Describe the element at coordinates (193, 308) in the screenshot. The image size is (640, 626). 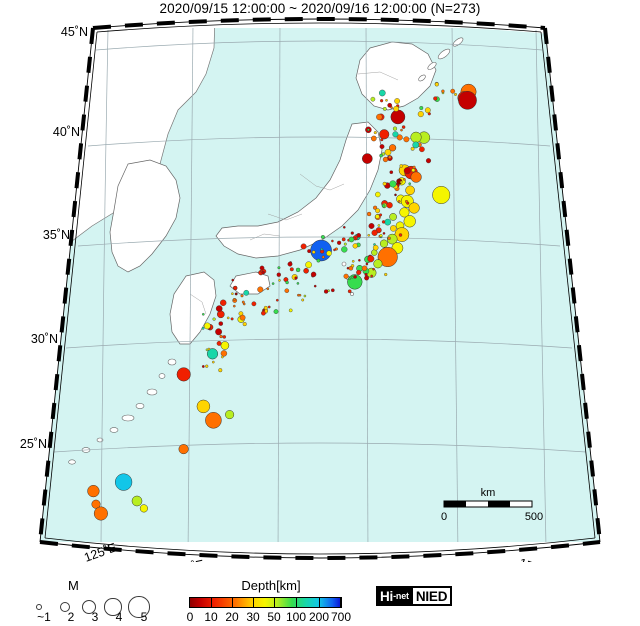
I see `landmass-kyushu` at that location.